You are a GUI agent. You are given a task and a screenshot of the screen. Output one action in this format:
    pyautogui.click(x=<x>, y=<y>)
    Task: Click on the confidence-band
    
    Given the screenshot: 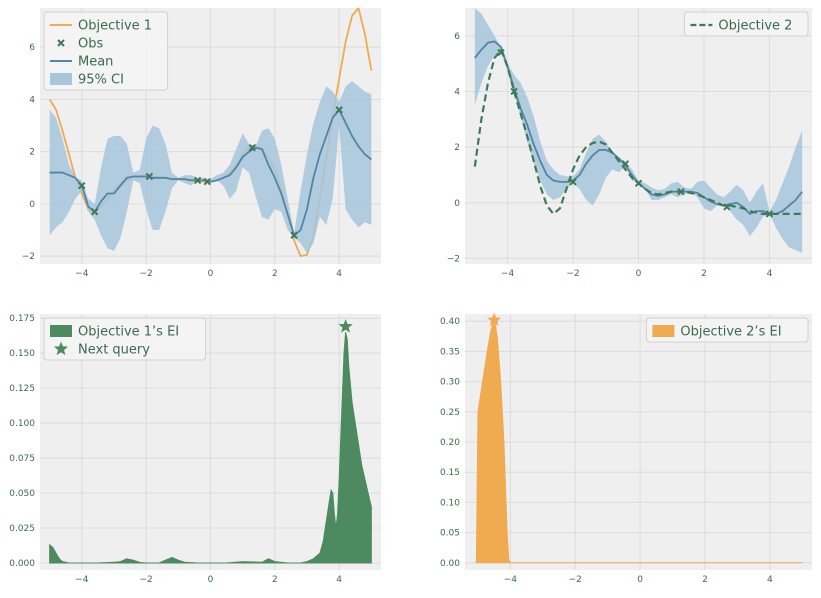 What is the action you would take?
    pyautogui.click(x=210, y=167)
    